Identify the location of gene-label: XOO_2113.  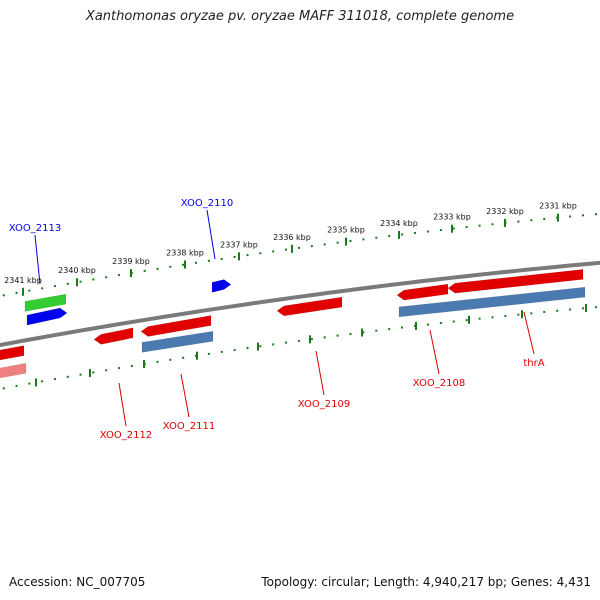
(35, 228).